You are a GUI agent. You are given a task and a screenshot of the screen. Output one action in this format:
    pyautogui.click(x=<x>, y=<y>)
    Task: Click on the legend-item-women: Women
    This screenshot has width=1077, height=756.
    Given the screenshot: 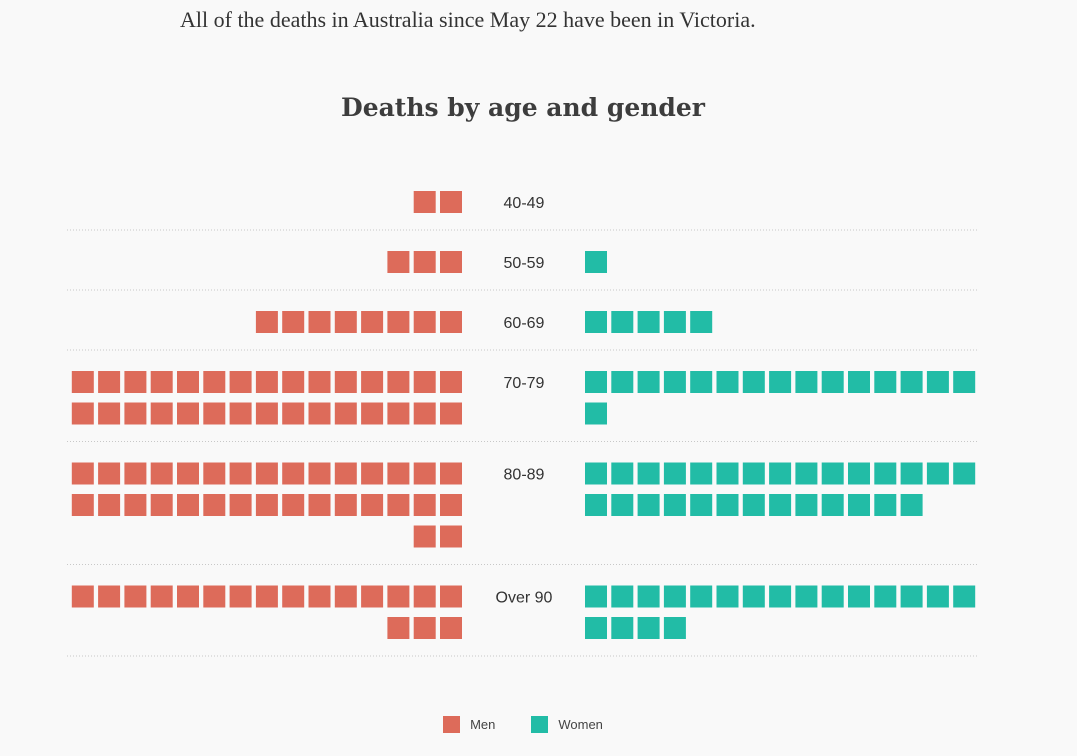 What is the action you would take?
    pyautogui.click(x=567, y=724)
    